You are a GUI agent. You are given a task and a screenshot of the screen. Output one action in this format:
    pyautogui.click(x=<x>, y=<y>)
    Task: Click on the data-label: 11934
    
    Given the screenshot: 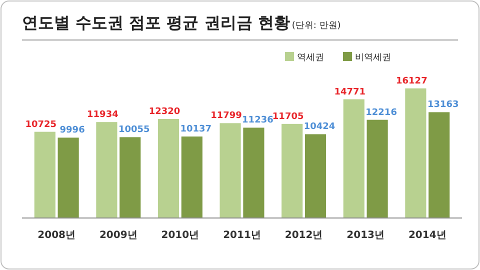 What is the action you would take?
    pyautogui.click(x=102, y=115)
    